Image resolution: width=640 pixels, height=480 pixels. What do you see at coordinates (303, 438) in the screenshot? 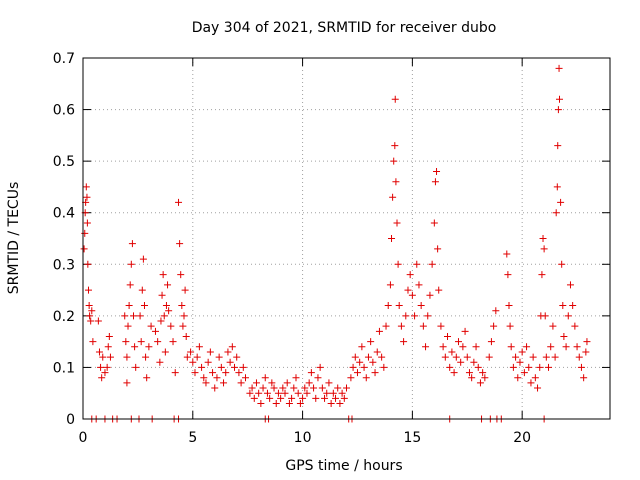
I see `x-tick-label: 10` at bounding box center [303, 438].